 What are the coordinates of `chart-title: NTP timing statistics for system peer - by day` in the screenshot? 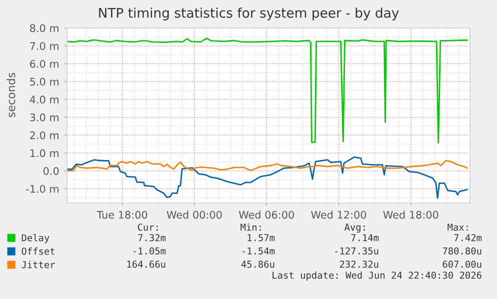 It's located at (249, 14).